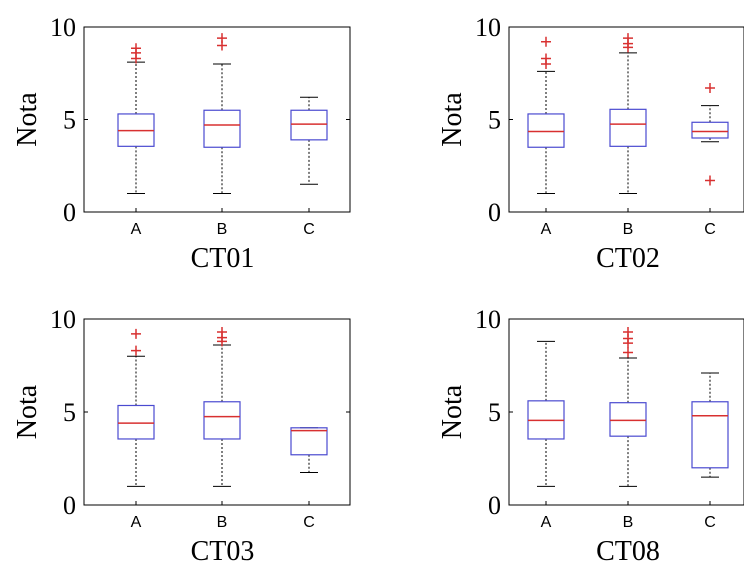  Describe the element at coordinates (628, 551) in the screenshot. I see `x-axis-label: CT08` at that location.